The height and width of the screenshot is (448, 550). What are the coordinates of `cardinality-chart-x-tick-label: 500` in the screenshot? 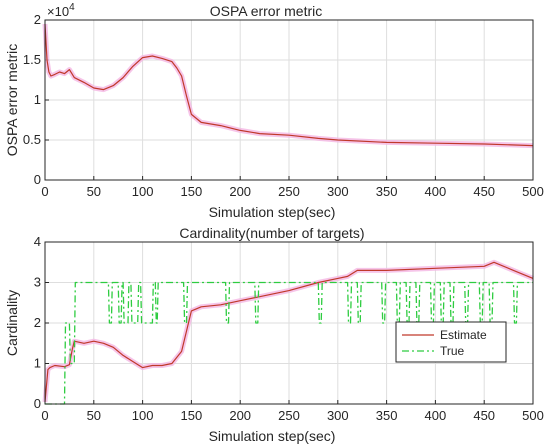 It's located at (533, 415).